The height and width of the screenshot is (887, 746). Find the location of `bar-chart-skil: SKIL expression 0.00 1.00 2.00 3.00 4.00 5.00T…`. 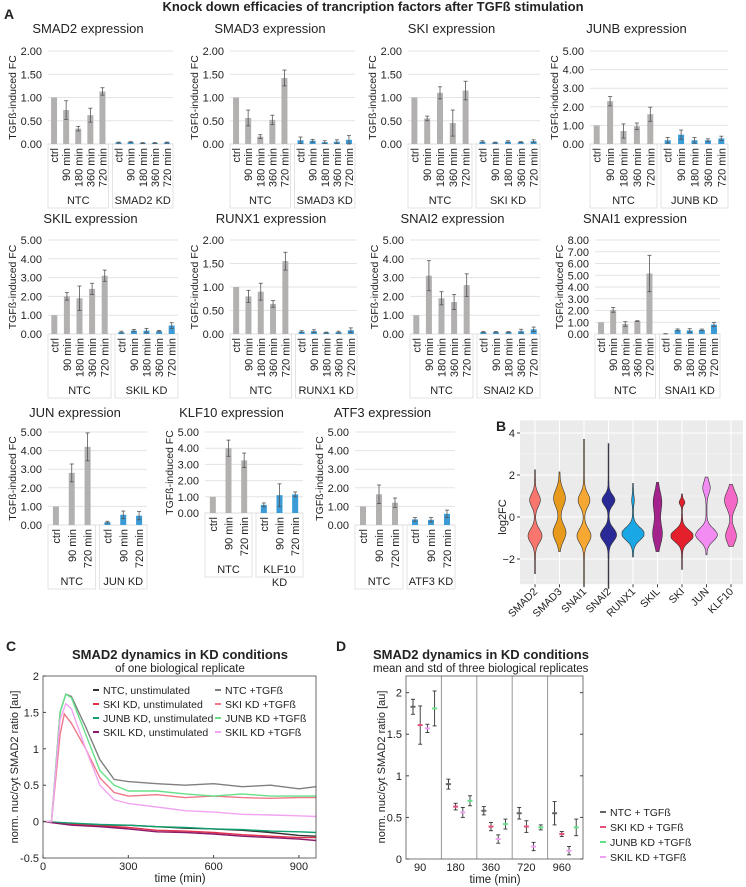

bar-chart-skil: SKIL expression 0.00 1.00 2.00 3.00 4.00 5.00T… is located at coordinates (93, 305).